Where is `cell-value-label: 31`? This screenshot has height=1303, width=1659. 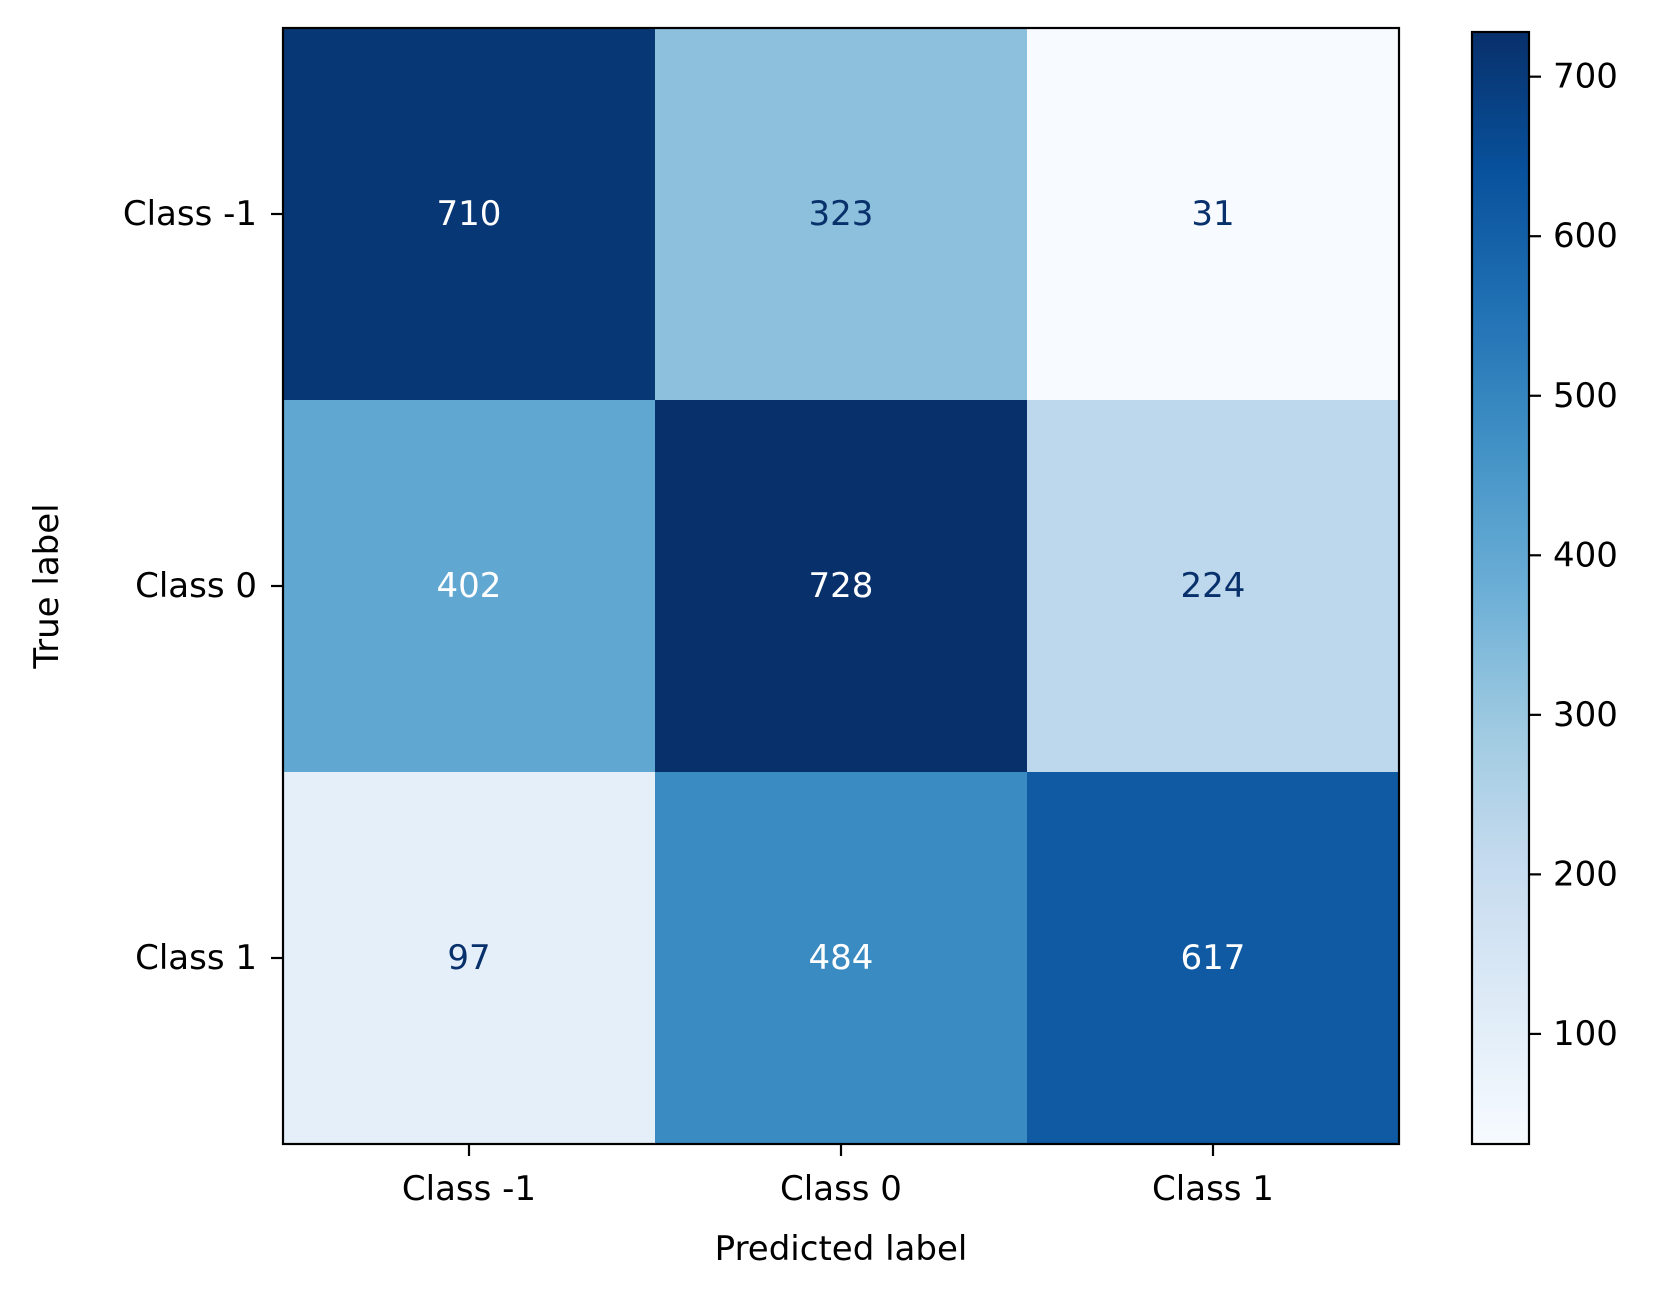
cell-value-label: 31 is located at coordinates (1212, 214).